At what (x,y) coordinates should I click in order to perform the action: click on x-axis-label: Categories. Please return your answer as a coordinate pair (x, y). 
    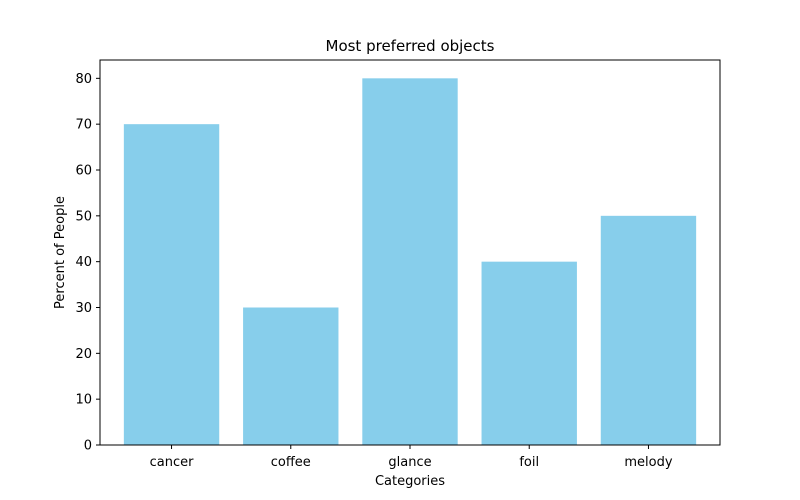
    Looking at the image, I should click on (410, 481).